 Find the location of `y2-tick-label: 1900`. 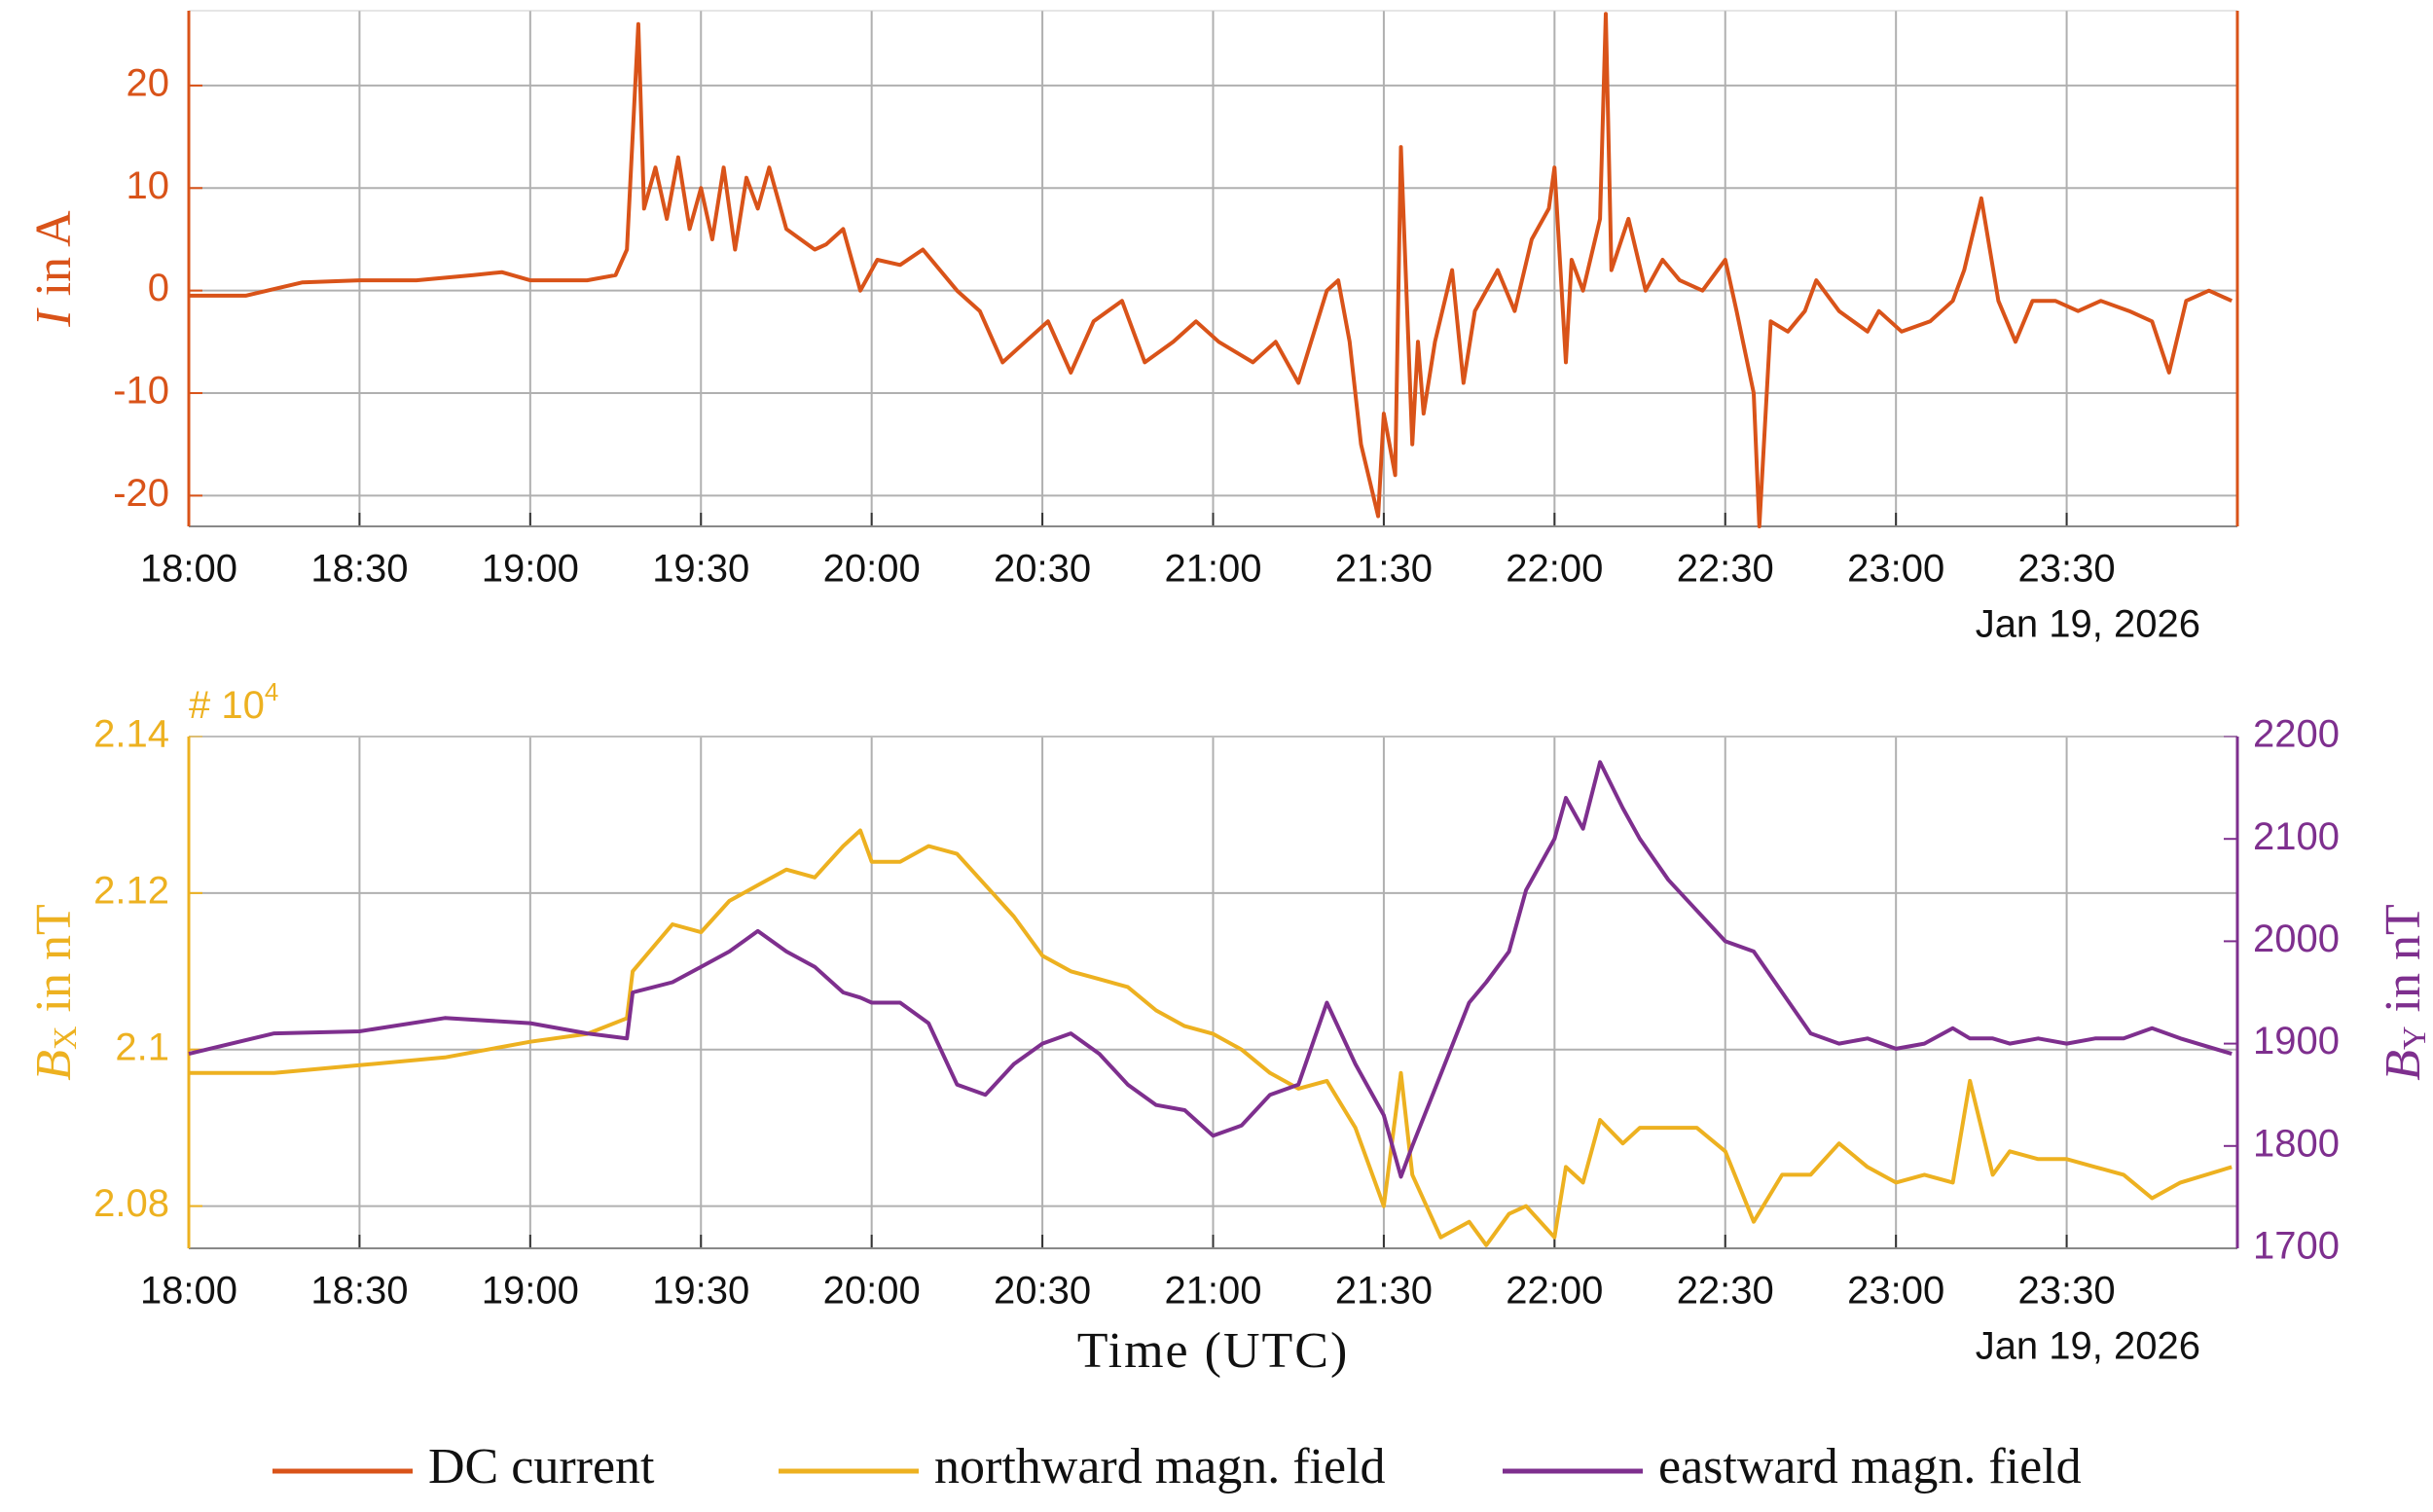

y2-tick-label: 1900 is located at coordinates (2296, 1041).